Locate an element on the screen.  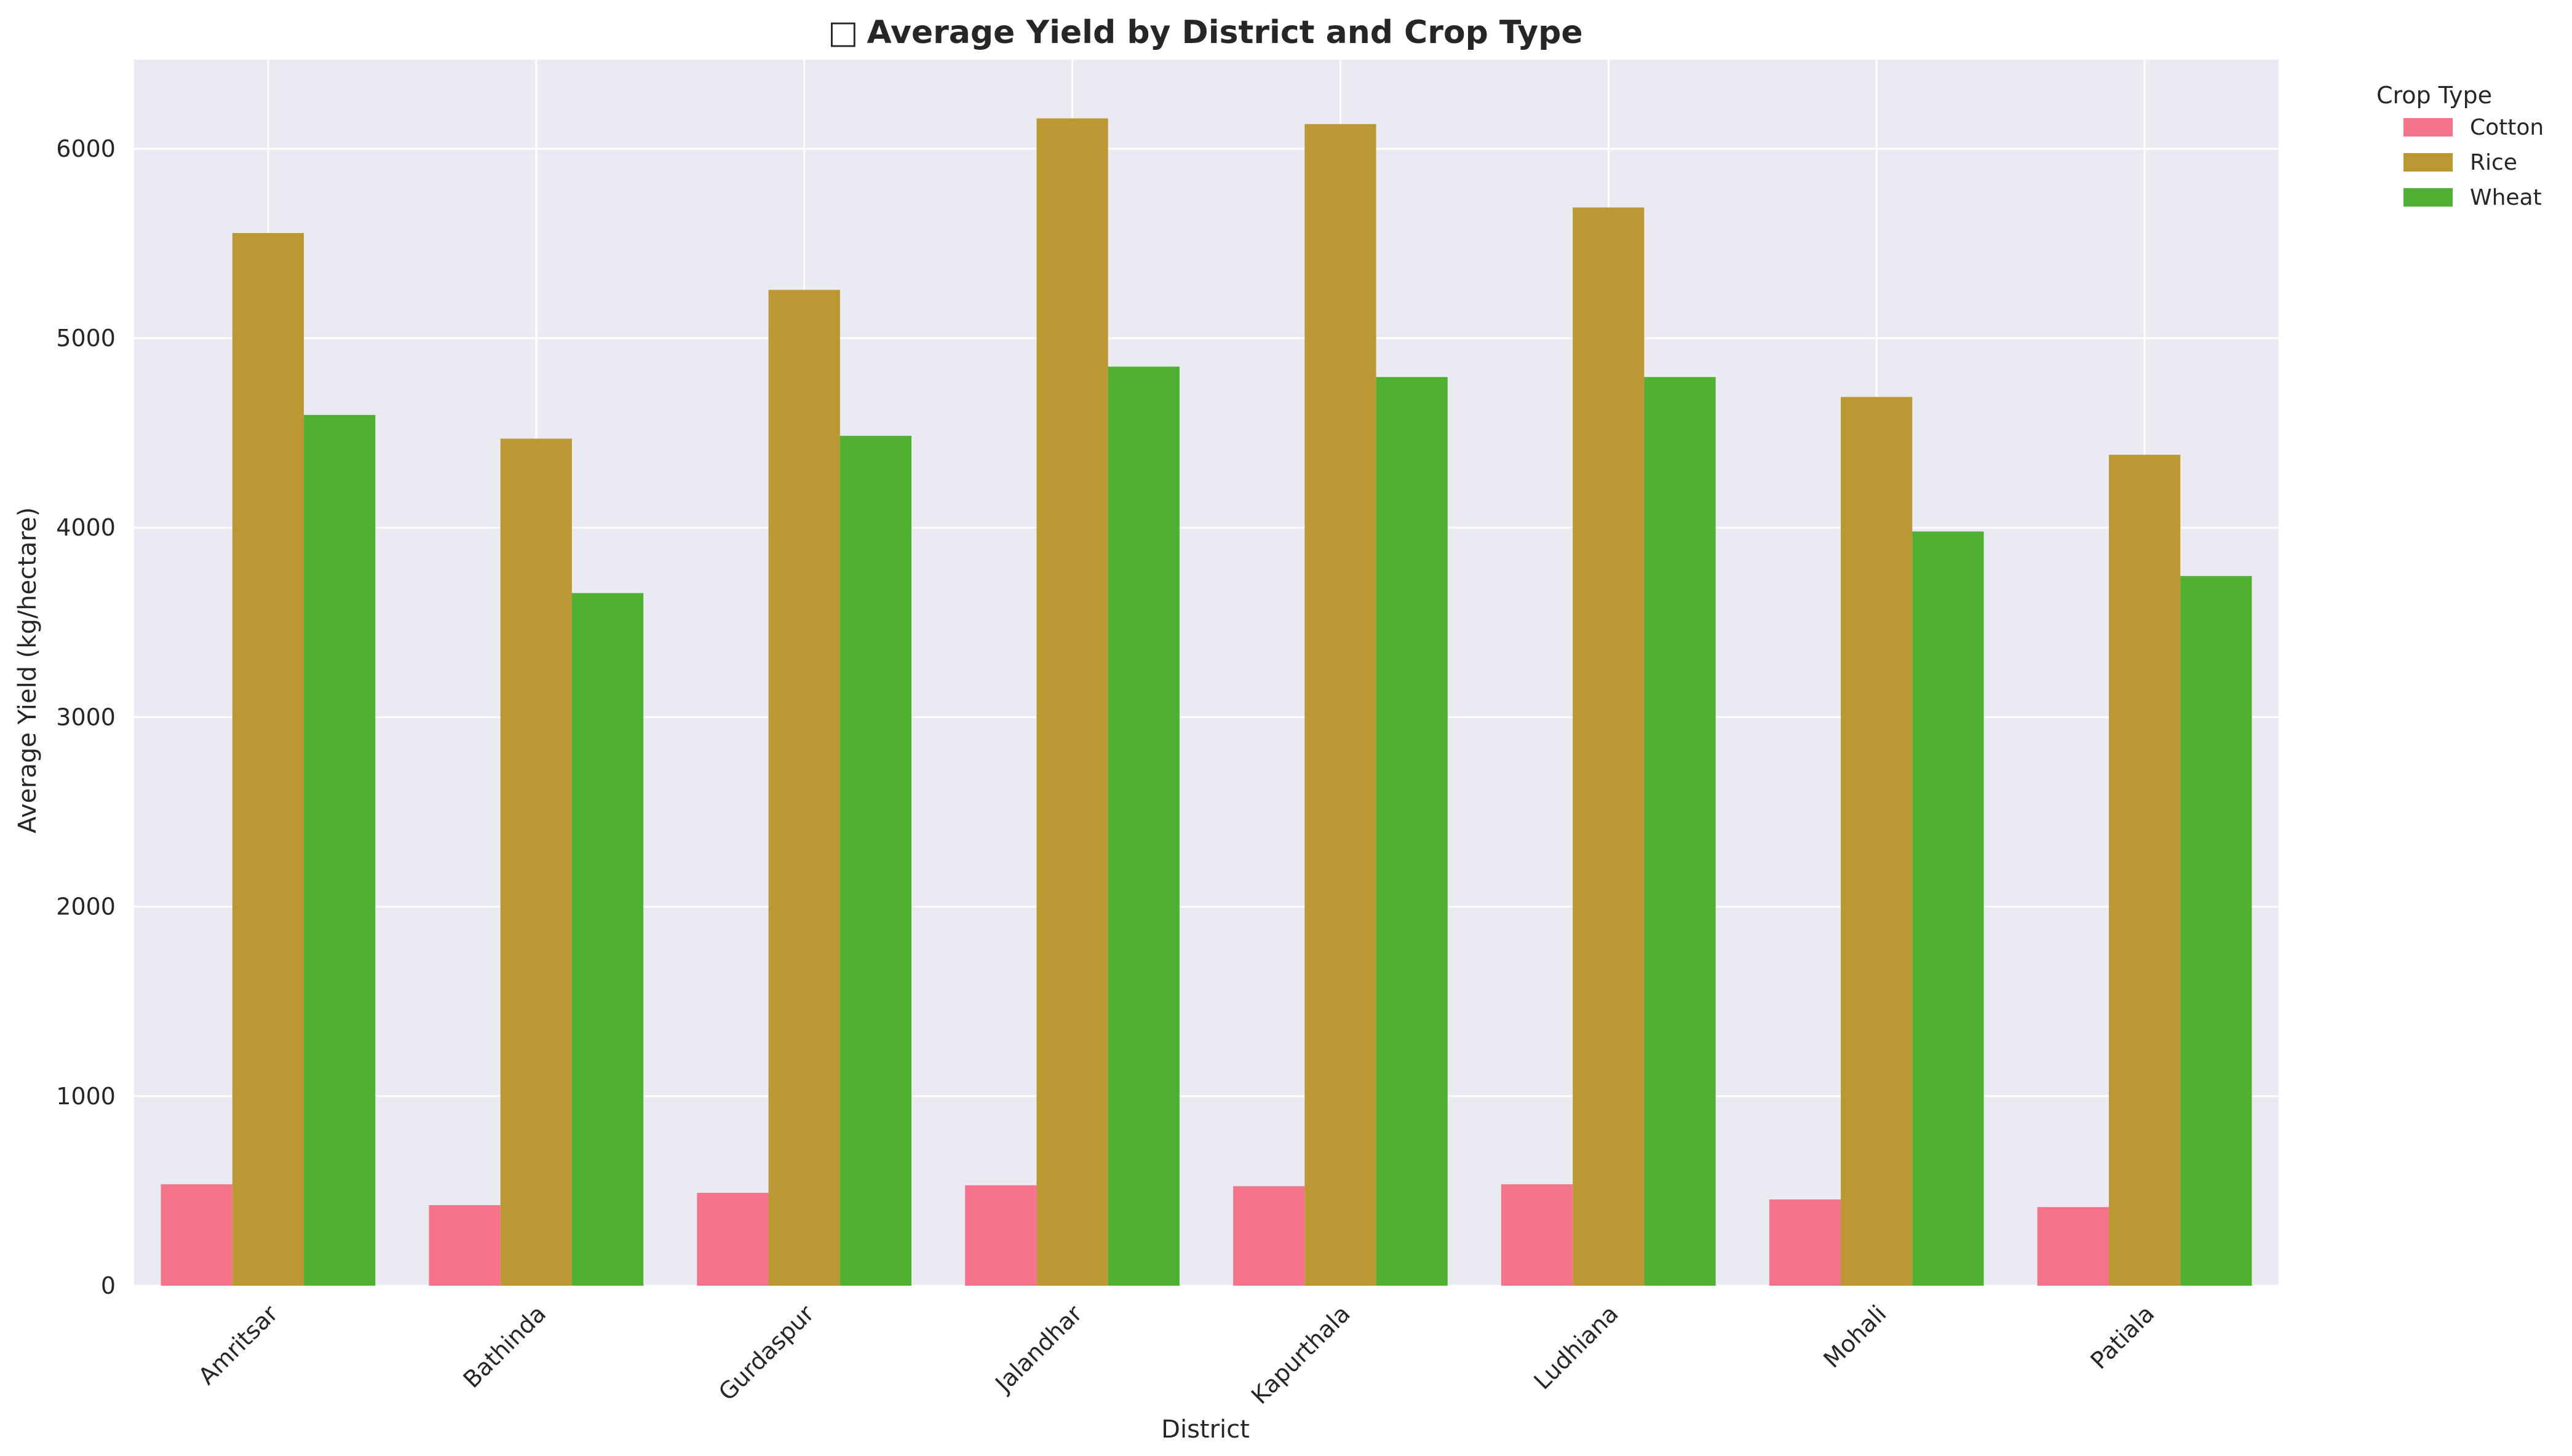
bar-rice-kapurthala is located at coordinates (1340, 705).